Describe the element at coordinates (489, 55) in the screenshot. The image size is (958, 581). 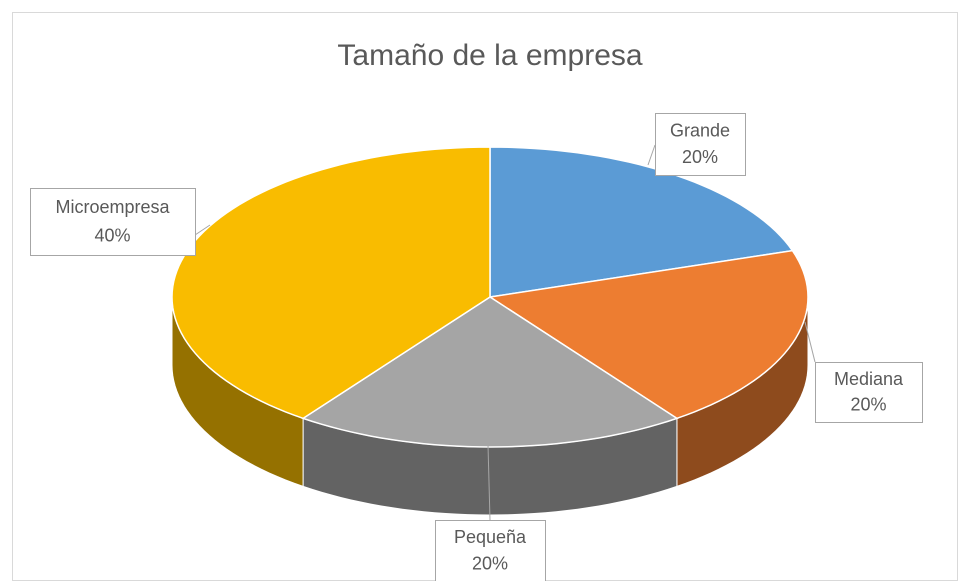
I see `chart-title: Tamaño de la empresa` at that location.